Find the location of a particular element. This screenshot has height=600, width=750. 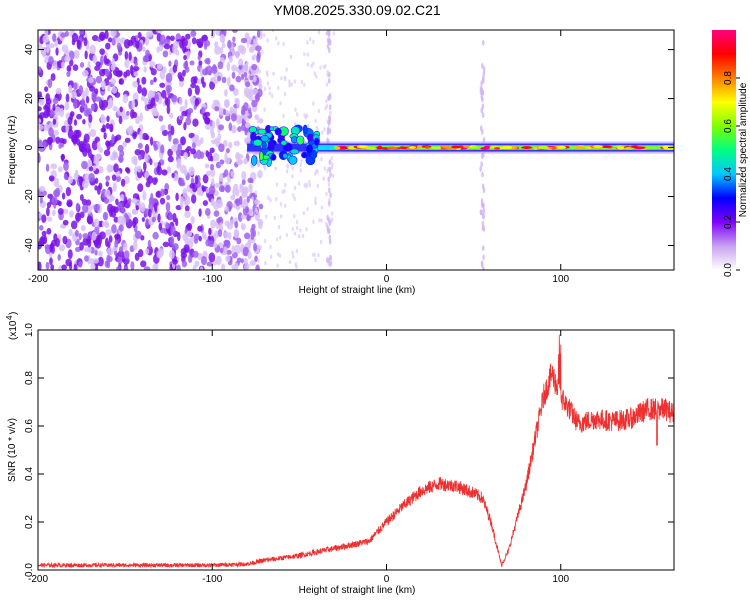

spectrogram-y-tick-label: 40 is located at coordinates (29, 50).